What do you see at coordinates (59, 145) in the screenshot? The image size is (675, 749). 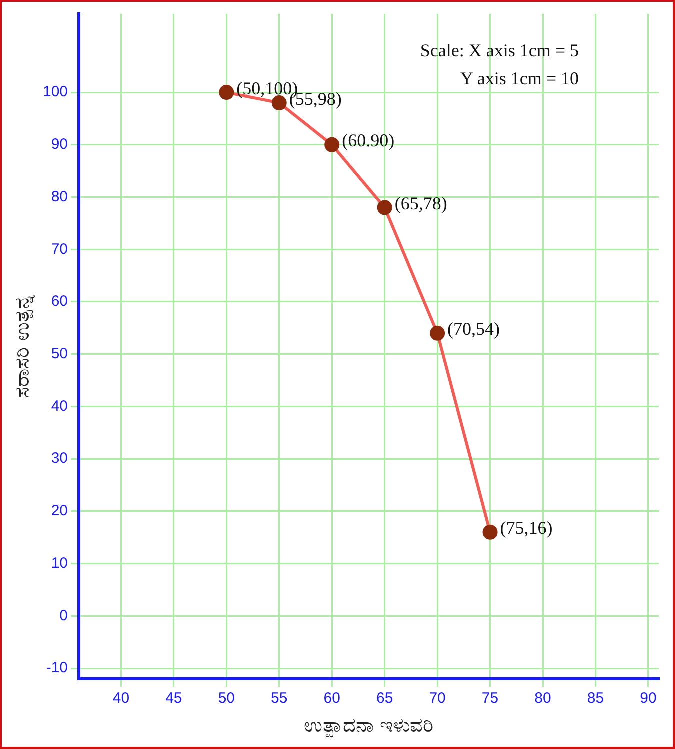 I see `y-tick-label: 90` at bounding box center [59, 145].